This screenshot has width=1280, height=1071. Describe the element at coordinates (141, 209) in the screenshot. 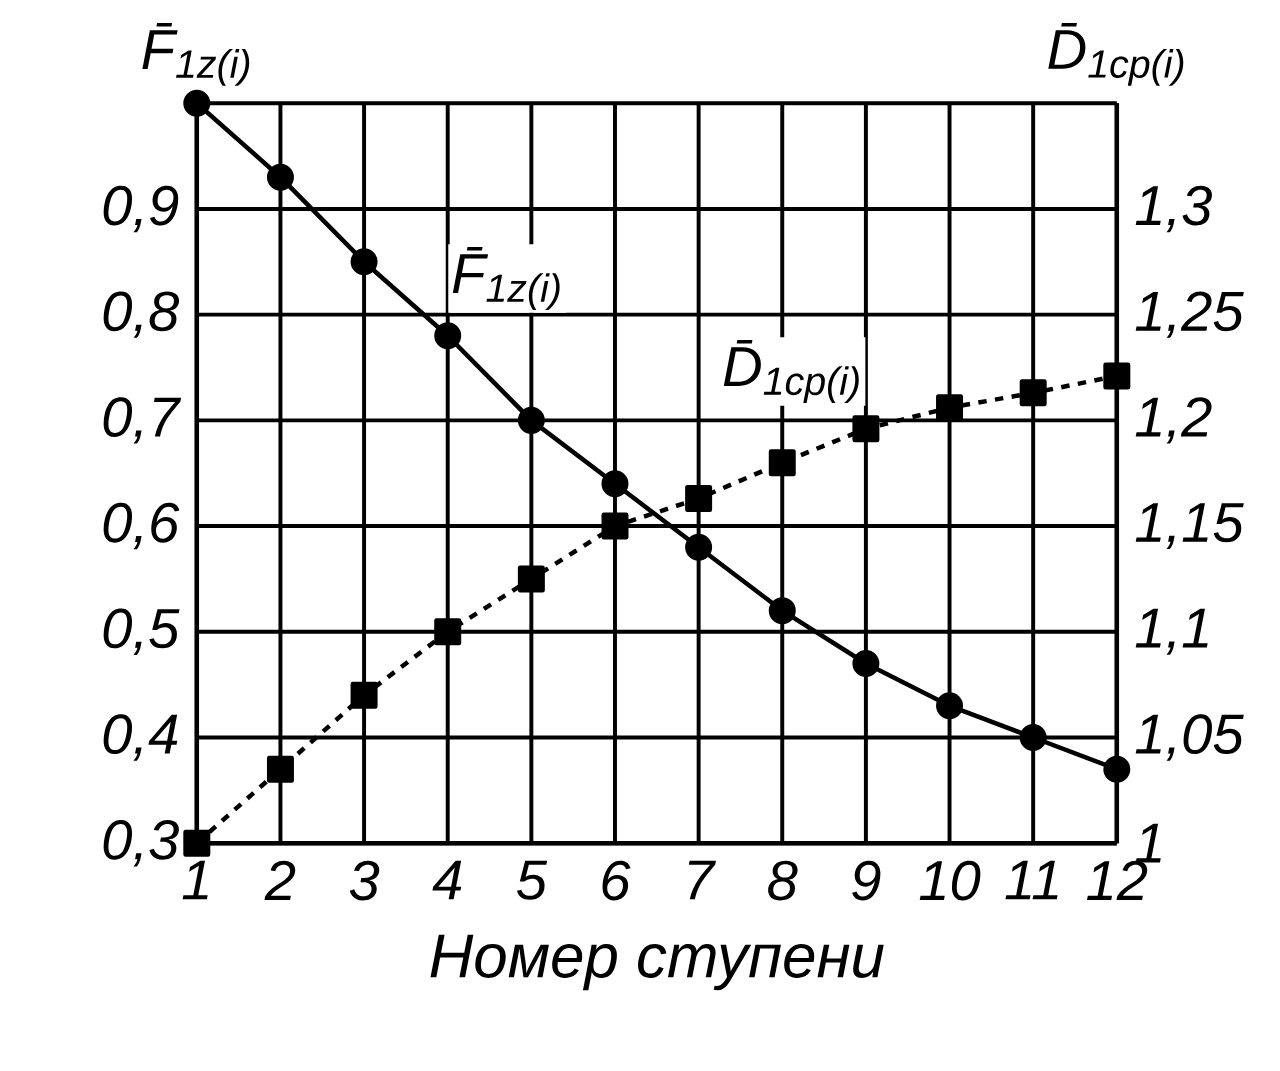

I see `y-tick-label: 0,9` at that location.